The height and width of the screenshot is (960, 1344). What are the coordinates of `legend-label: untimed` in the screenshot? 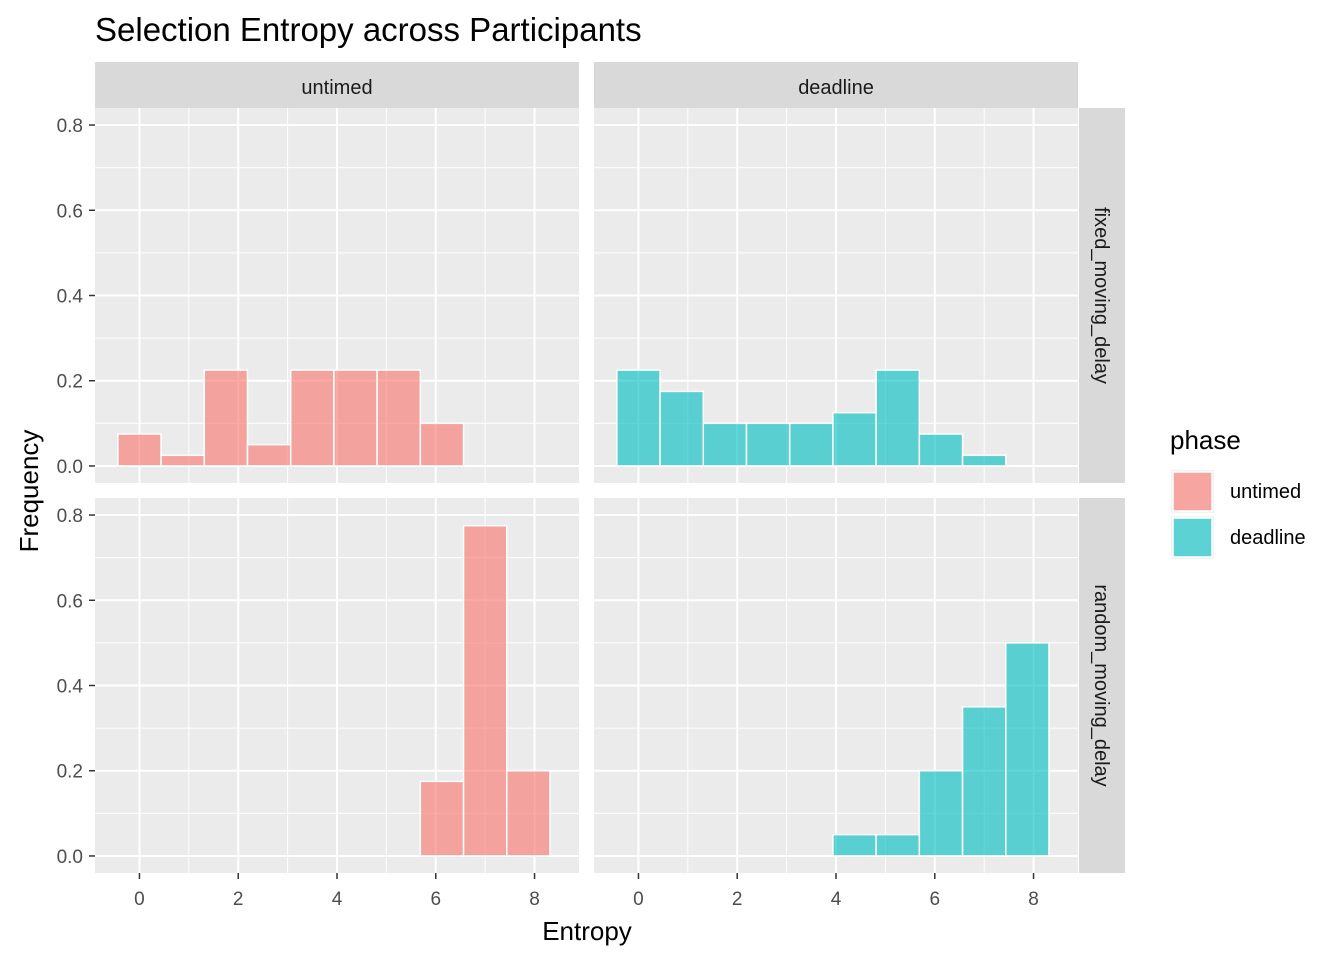 It's located at (1265, 492).